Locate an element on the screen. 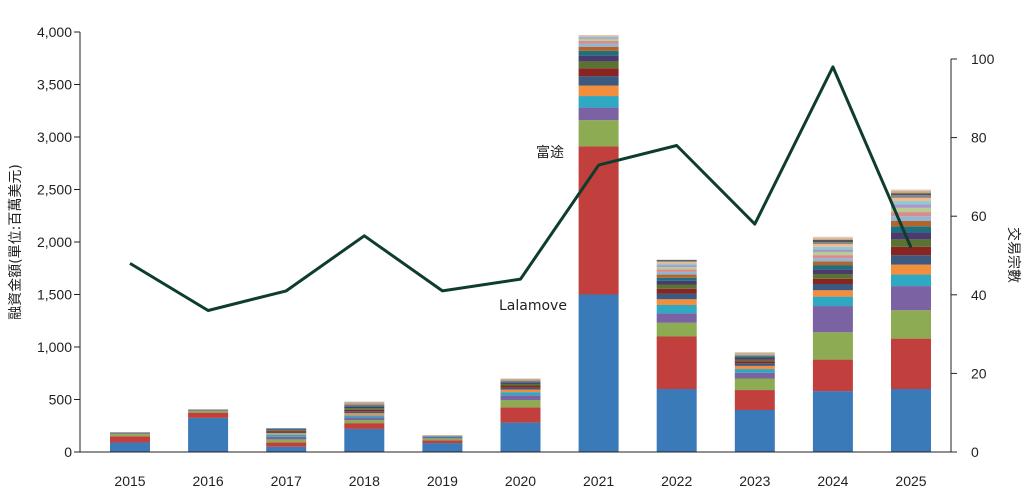 The image size is (1024, 498). left-axis-title: 融資金額(單位:百萬美元) is located at coordinates (16, 242).